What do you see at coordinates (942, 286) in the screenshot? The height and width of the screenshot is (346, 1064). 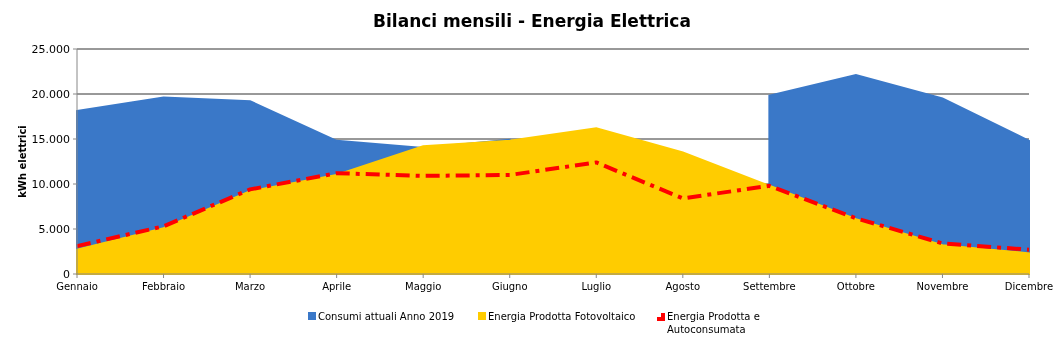 I see `x-tick-label: Novembre` at bounding box center [942, 286].